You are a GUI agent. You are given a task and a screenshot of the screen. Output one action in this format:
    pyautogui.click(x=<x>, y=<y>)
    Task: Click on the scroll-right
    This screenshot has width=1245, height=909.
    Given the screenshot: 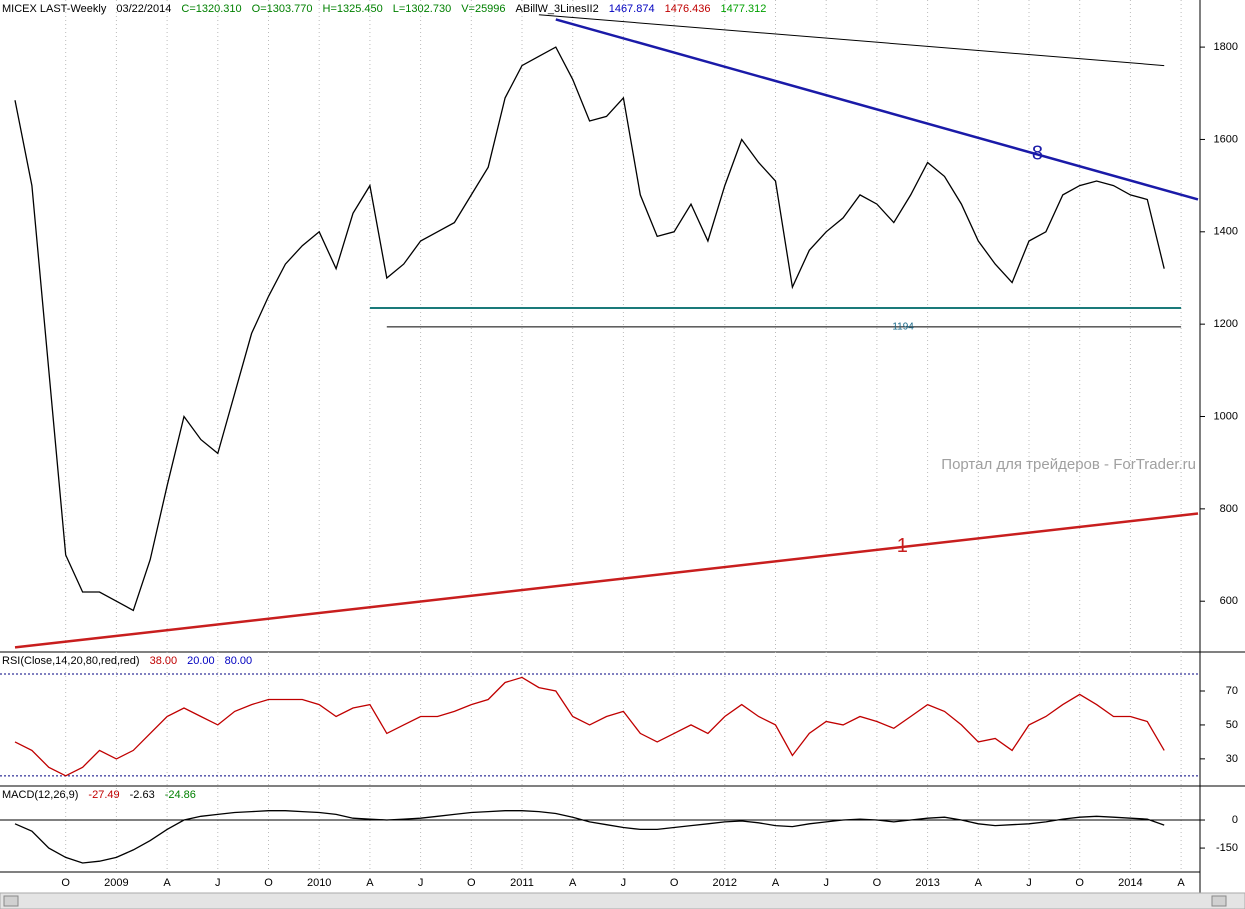 What is the action you would take?
    pyautogui.click(x=1219, y=901)
    